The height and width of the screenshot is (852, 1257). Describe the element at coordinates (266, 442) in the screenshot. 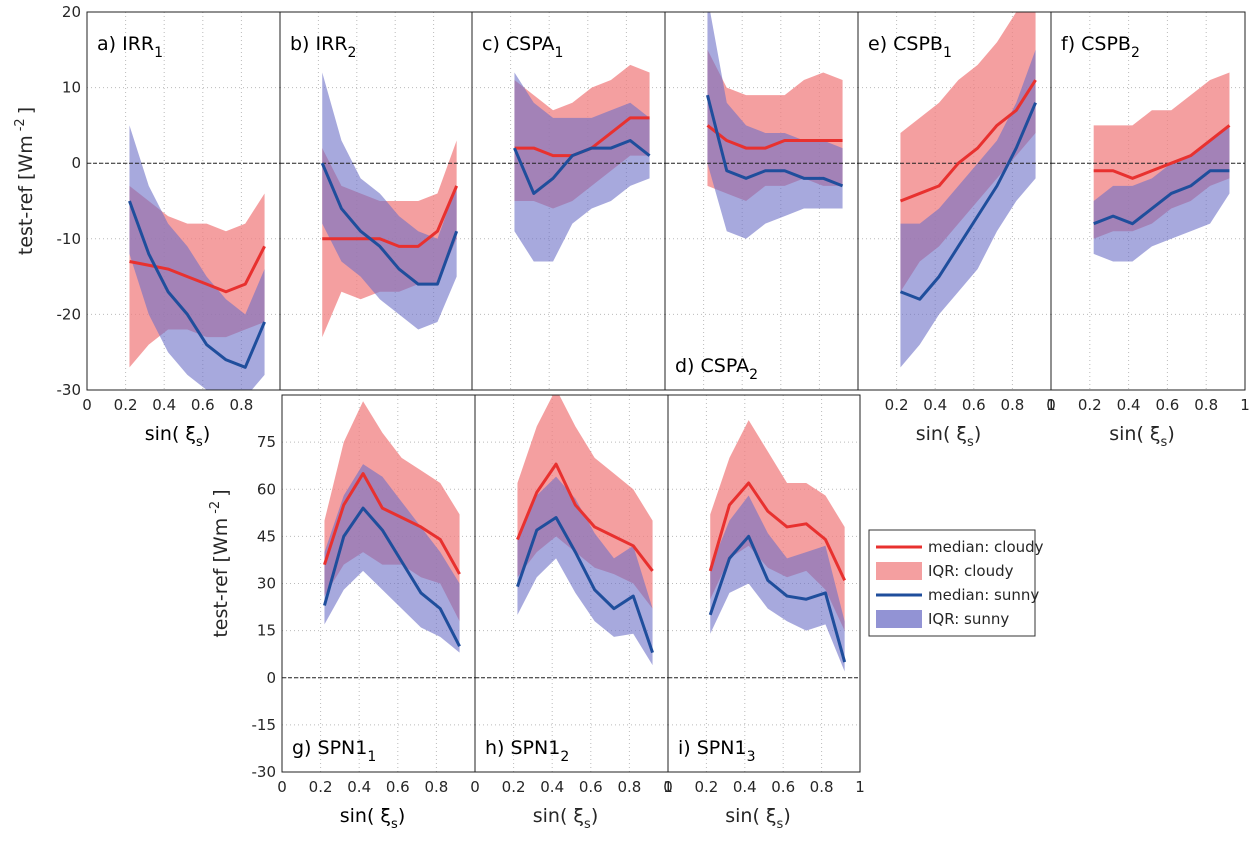

I see `y-tick-label: 75` at that location.